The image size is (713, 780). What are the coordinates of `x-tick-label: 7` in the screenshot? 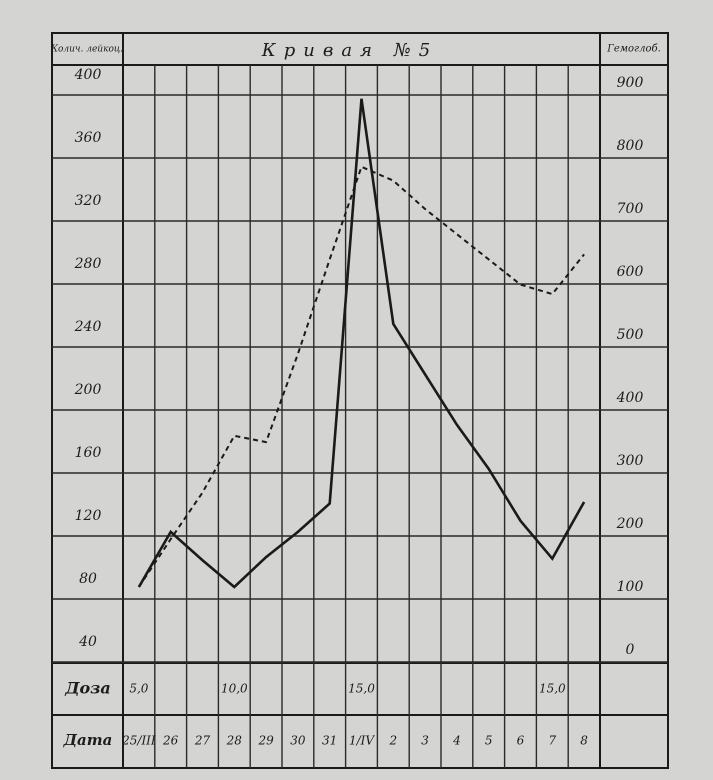 It's located at (552, 741).